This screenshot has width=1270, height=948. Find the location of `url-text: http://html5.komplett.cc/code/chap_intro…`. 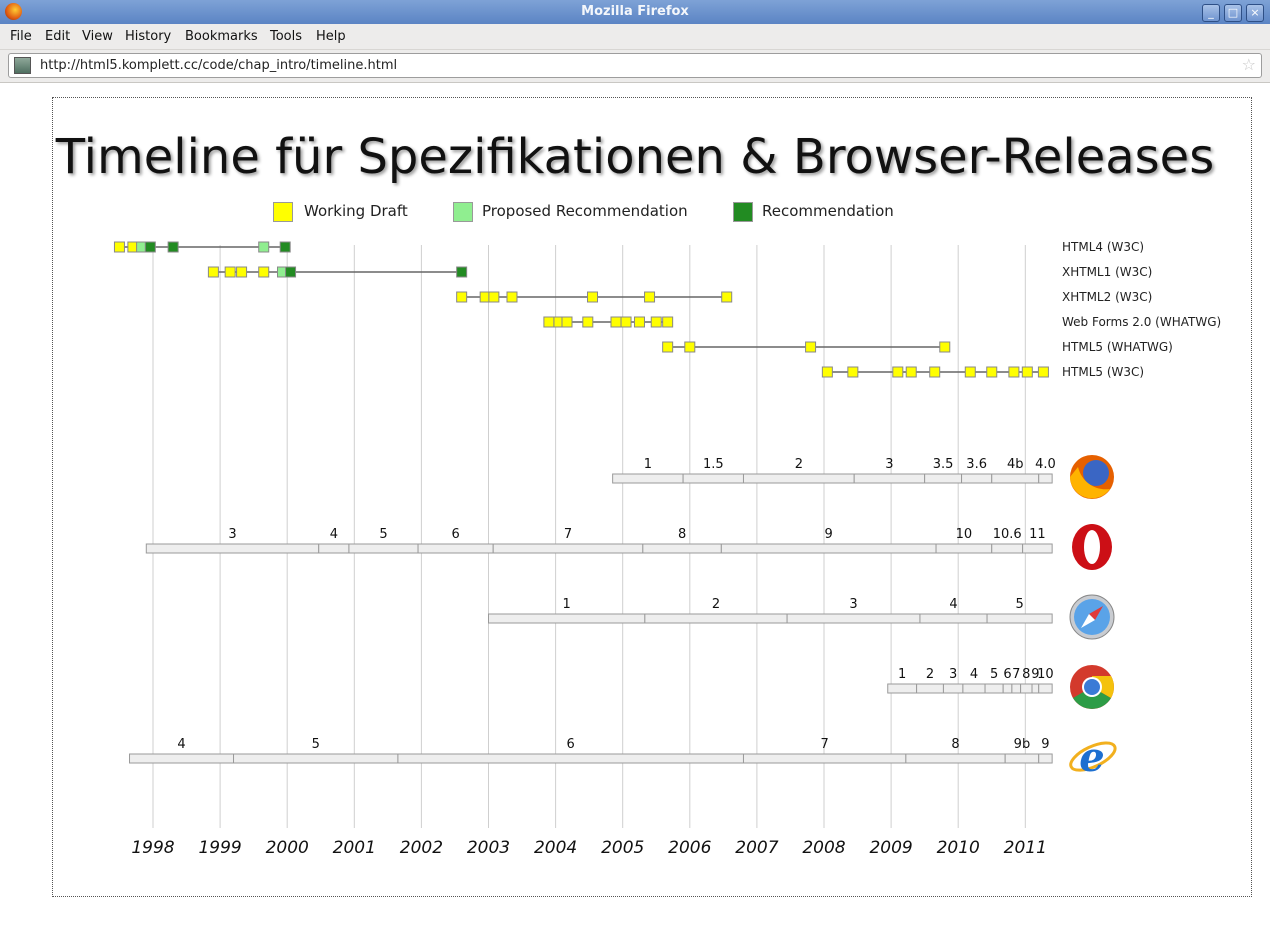

url-text: http://html5.komplett.cc/code/chap_intro… is located at coordinates (219, 65).